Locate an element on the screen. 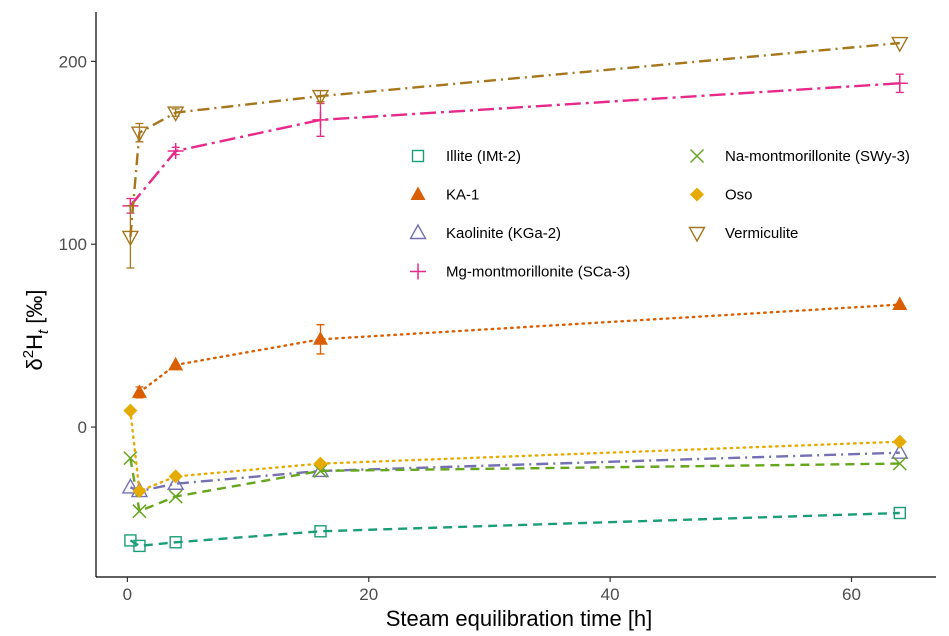 This screenshot has height=636, width=949. x-axis-title: Steam equilibration time [h] is located at coordinates (519, 618).